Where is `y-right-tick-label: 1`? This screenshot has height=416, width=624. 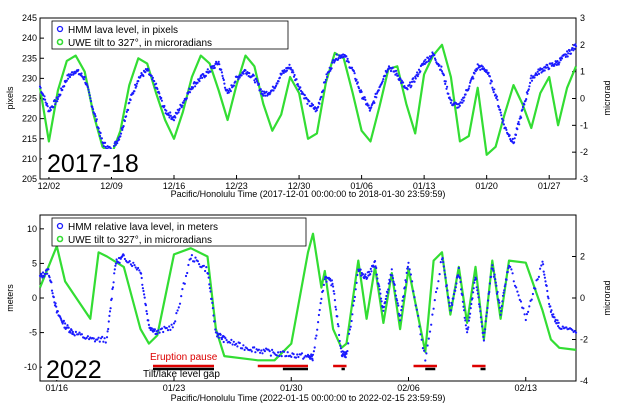
y-right-tick-label: 1 is located at coordinates (582, 72).